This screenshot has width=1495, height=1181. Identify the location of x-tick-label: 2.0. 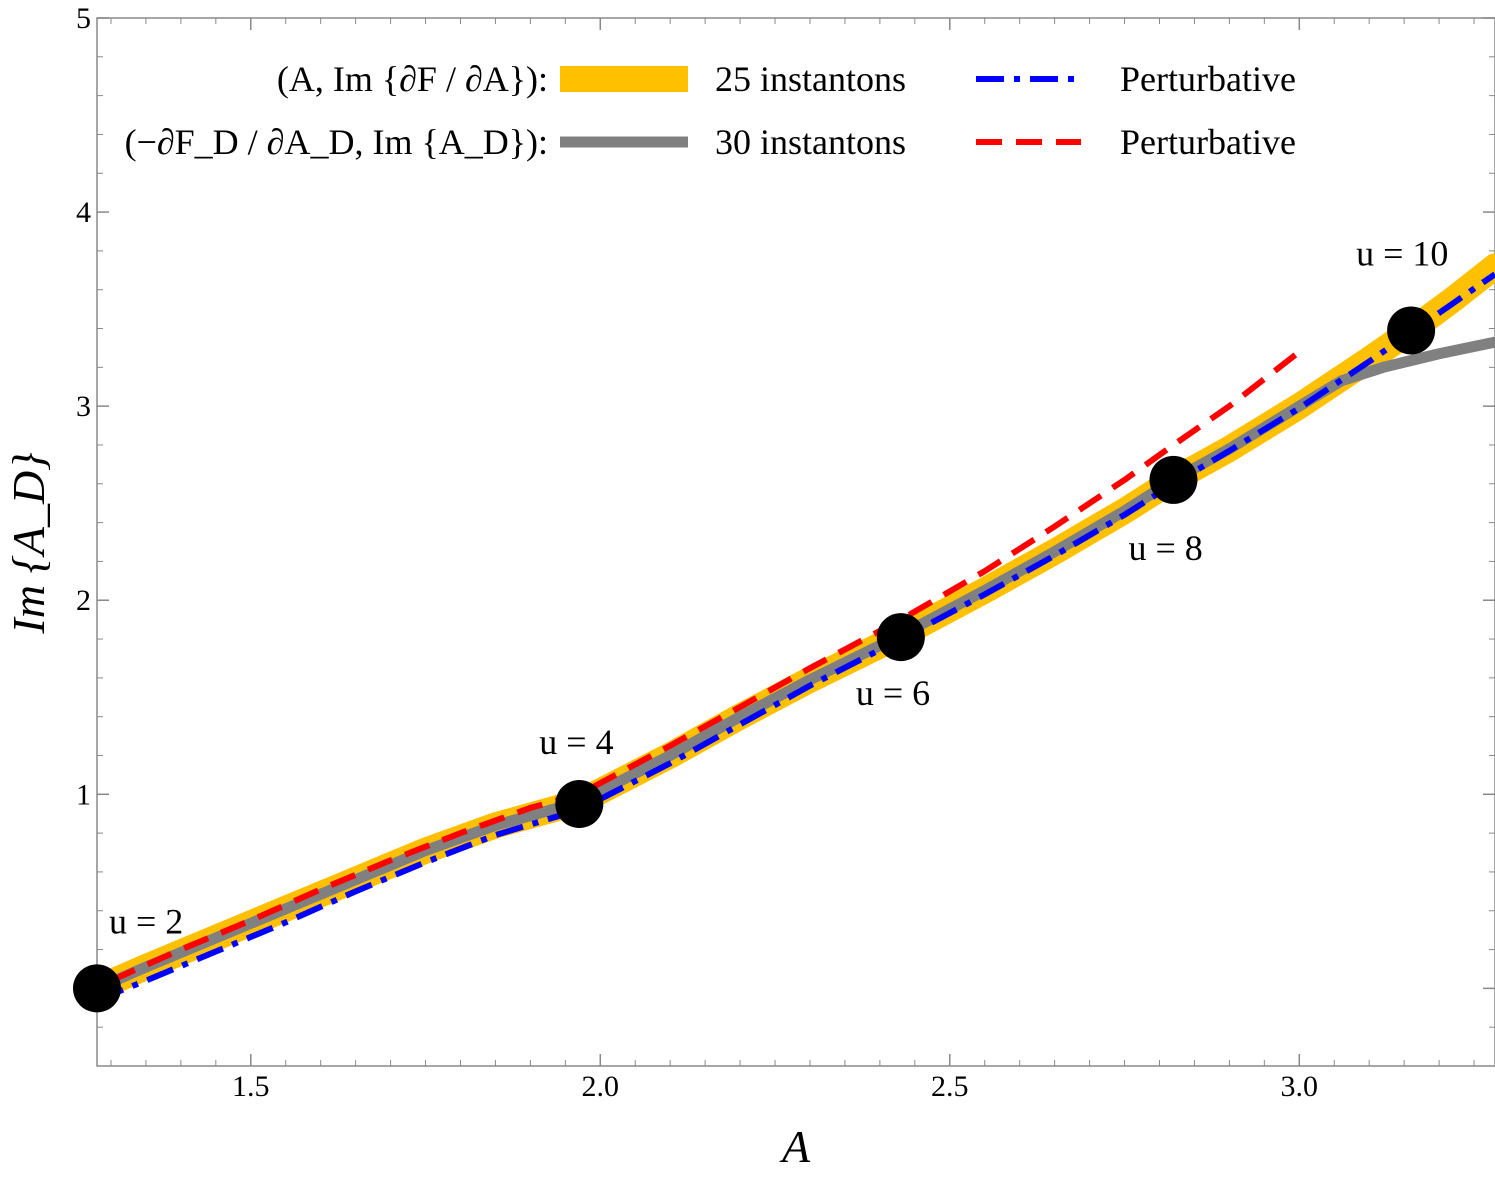
(601, 1086).